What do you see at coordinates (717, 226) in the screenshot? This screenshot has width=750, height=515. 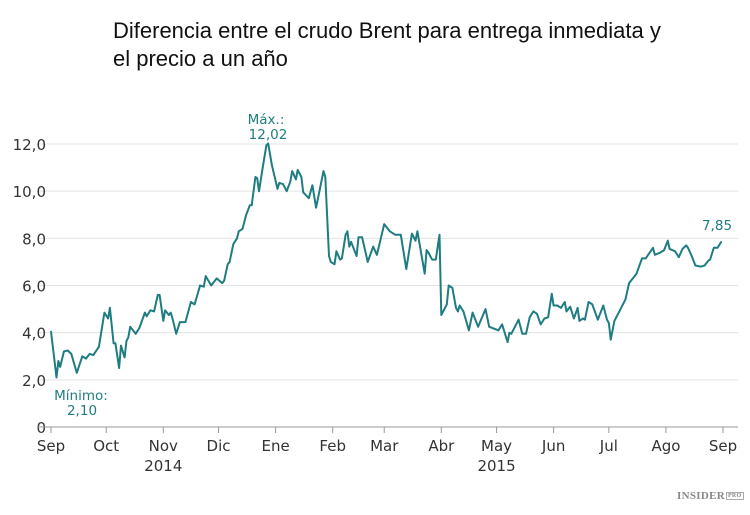 I see `last-value-annotation: 7,85` at bounding box center [717, 226].